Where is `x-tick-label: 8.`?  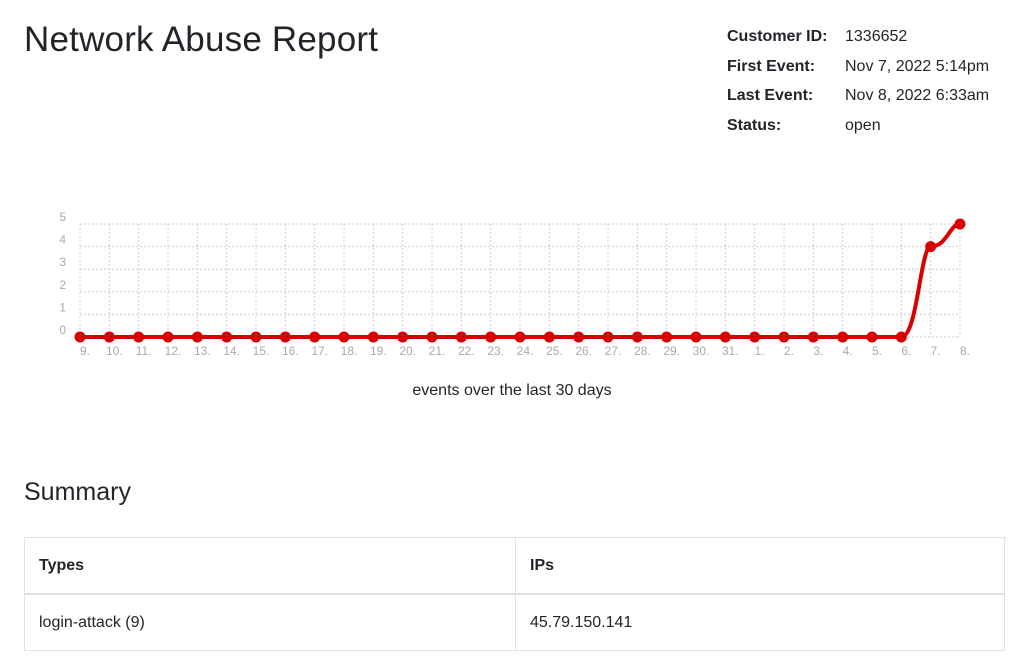 x-tick-label: 8. is located at coordinates (965, 351).